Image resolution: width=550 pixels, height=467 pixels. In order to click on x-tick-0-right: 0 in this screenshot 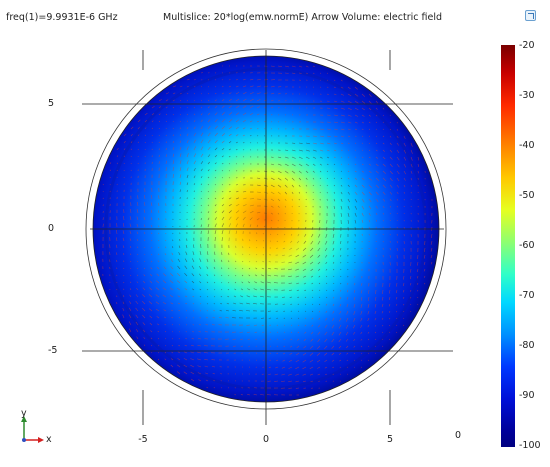, I will do `click(458, 435)`.